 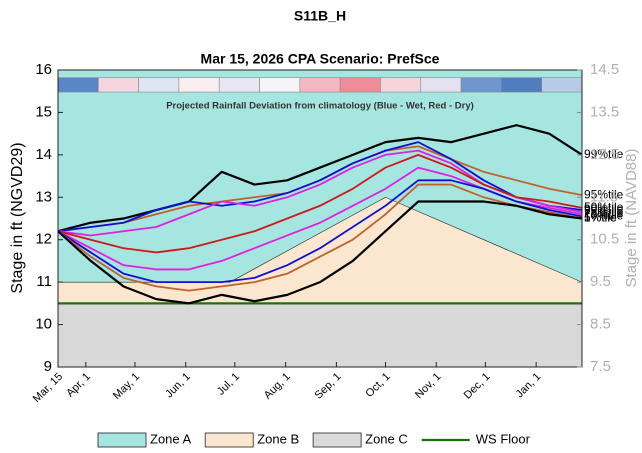 I want to click on chart-title: S11B_H, so click(x=320, y=16).